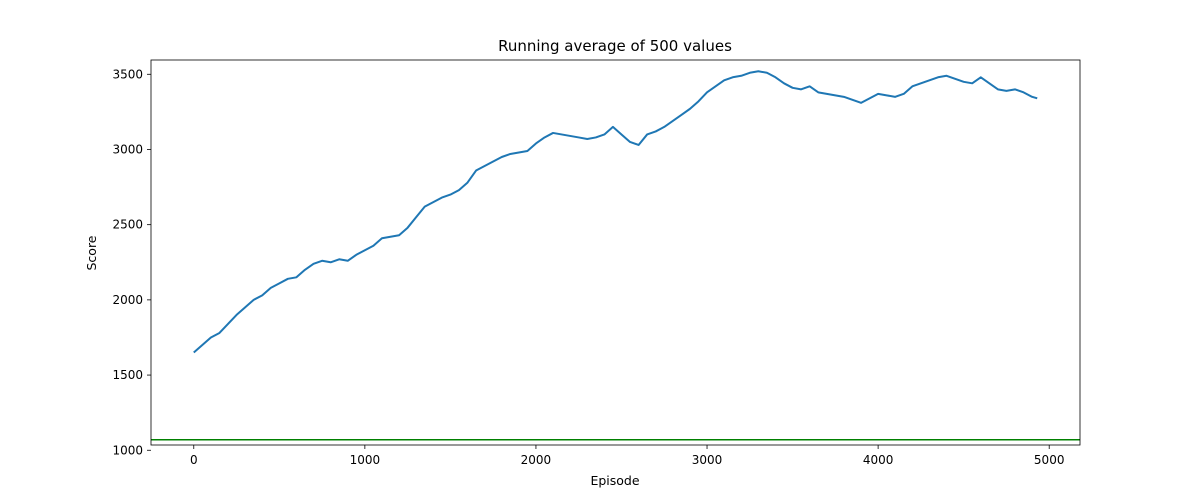 The width and height of the screenshot is (1200, 500). I want to click on y-tick-label: 3500, so click(127, 74).